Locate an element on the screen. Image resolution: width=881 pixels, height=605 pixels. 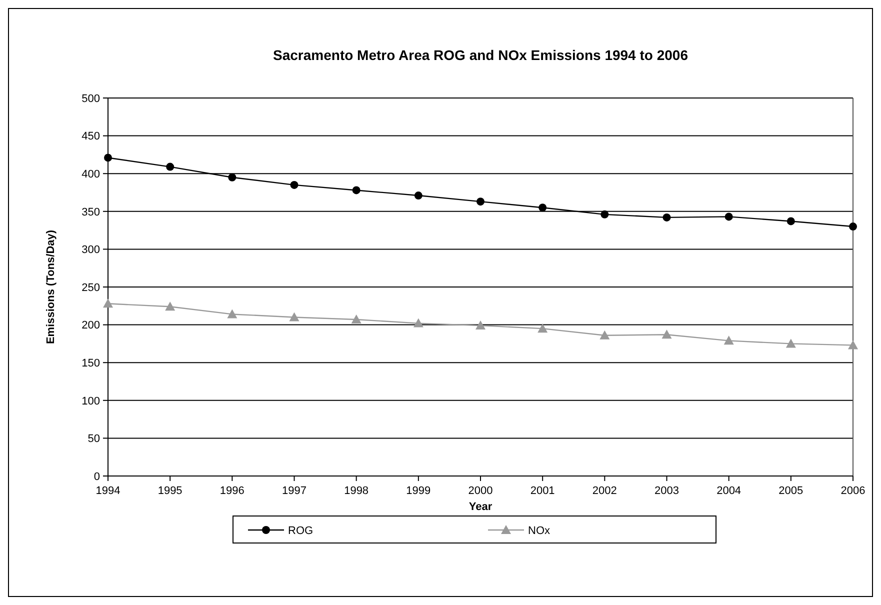
y-tick-label: 200 is located at coordinates (91, 326).